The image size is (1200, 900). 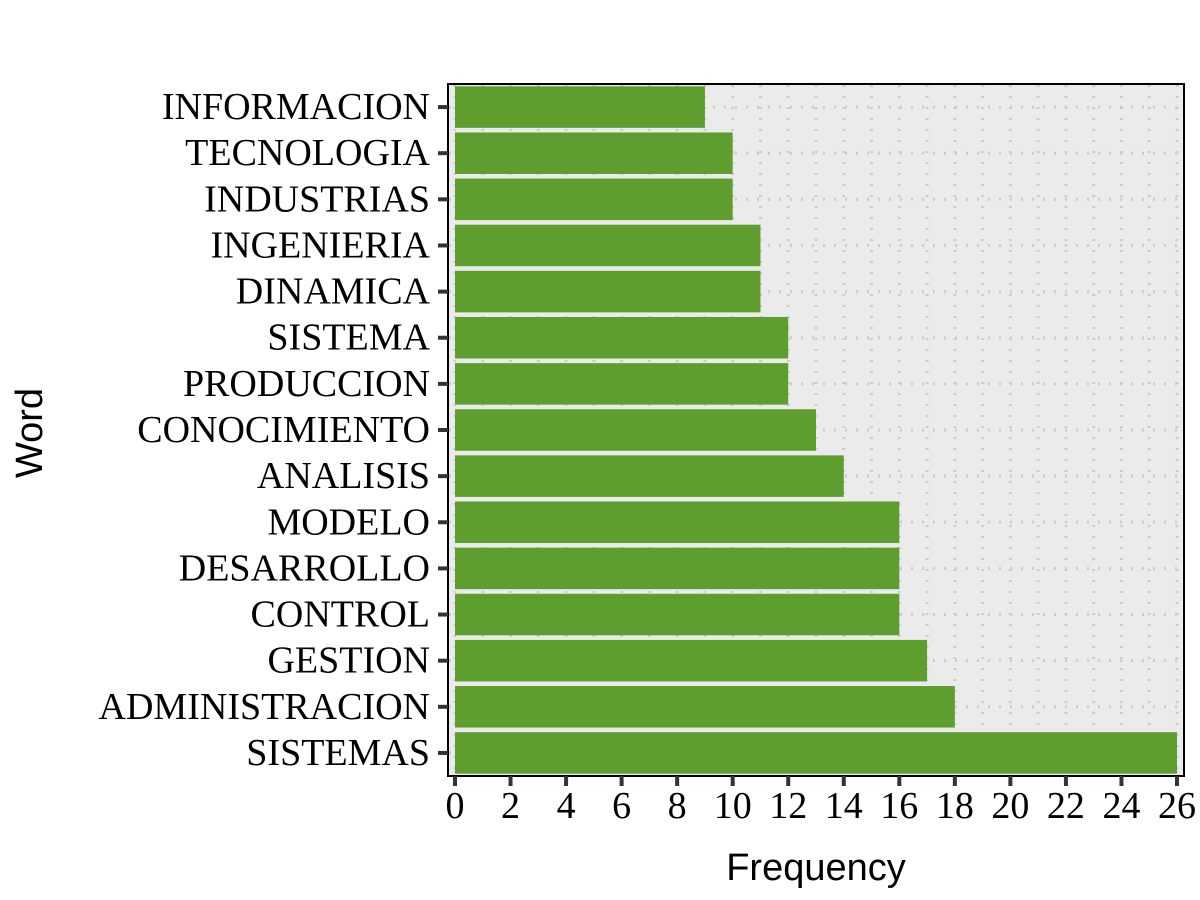 What do you see at coordinates (608, 291) in the screenshot?
I see `bar-dinamica` at bounding box center [608, 291].